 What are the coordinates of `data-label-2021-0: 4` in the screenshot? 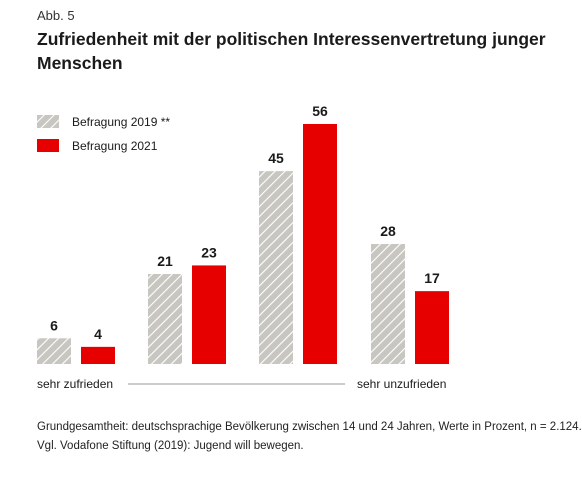 It's located at (98, 334).